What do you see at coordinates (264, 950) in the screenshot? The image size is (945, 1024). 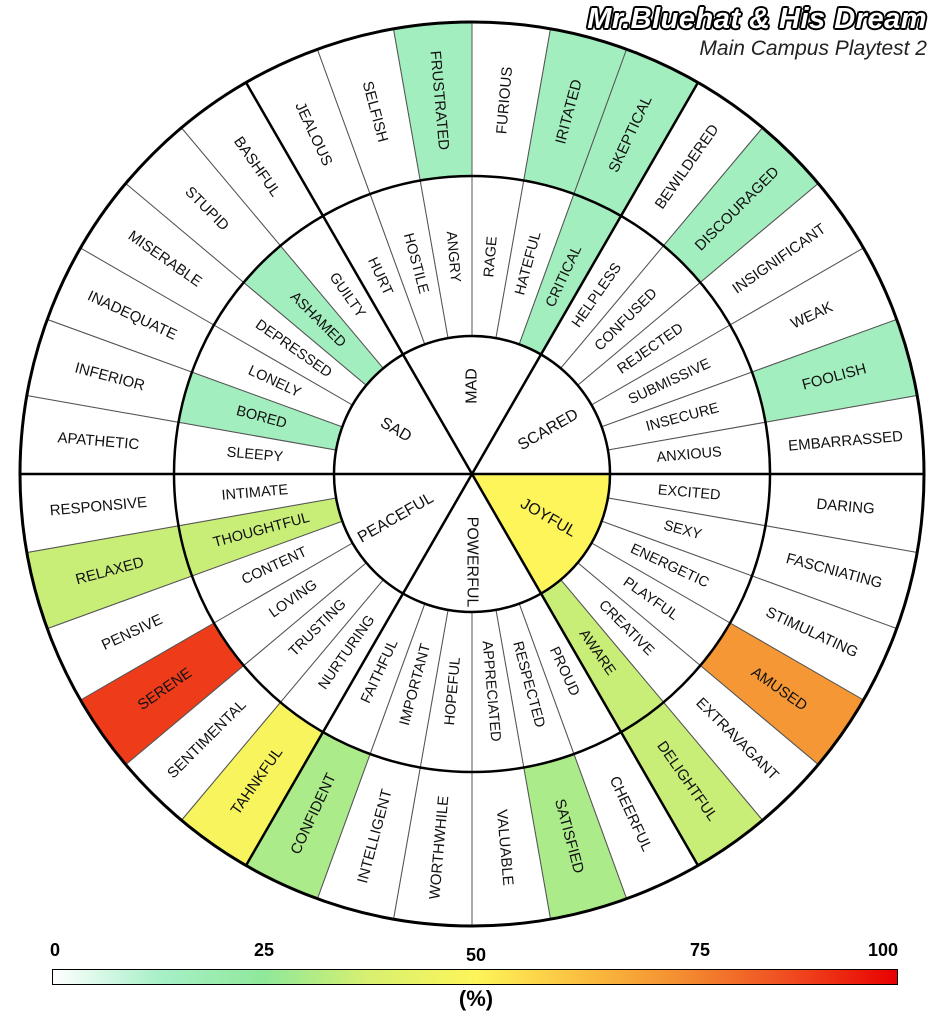 I see `scale-tick-25: 25` at bounding box center [264, 950].